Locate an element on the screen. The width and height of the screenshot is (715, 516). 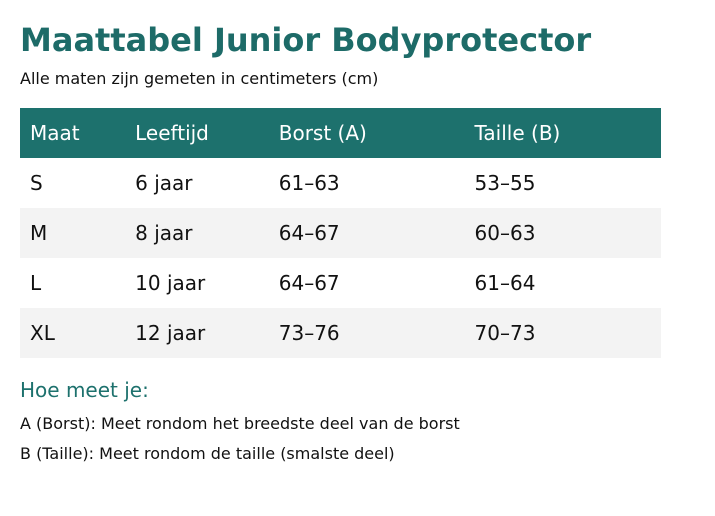
table-cell: 10 jaar is located at coordinates (170, 283).